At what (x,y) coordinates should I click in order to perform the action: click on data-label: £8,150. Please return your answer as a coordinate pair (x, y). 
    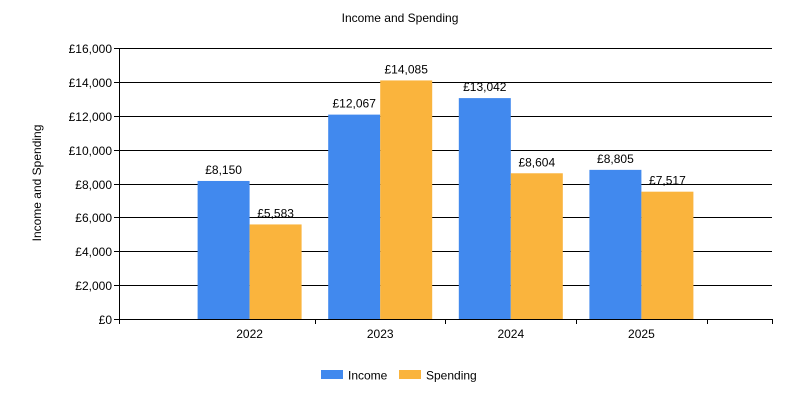
    Looking at the image, I should click on (223, 170).